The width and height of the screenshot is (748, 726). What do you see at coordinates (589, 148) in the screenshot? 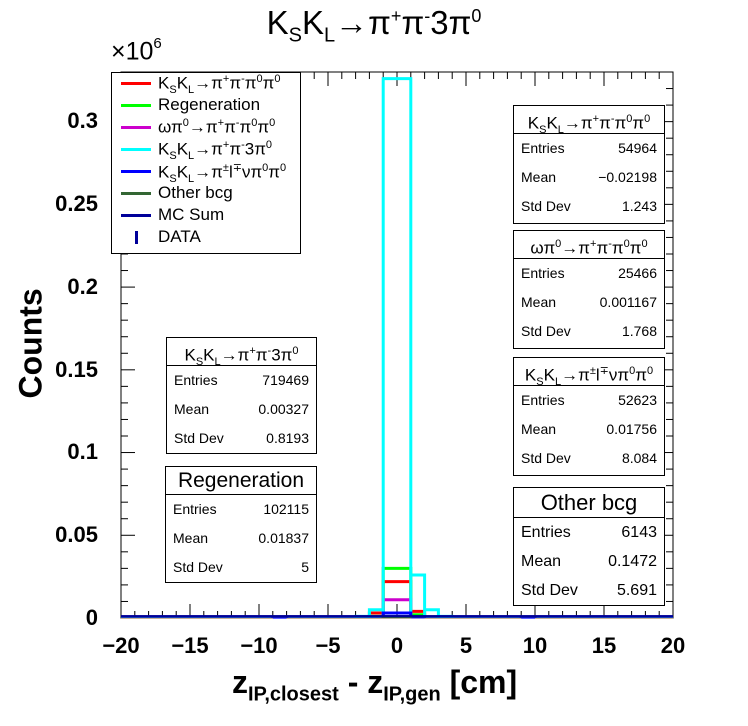
I see `stats-row-entries: Entries 54964` at bounding box center [589, 148].